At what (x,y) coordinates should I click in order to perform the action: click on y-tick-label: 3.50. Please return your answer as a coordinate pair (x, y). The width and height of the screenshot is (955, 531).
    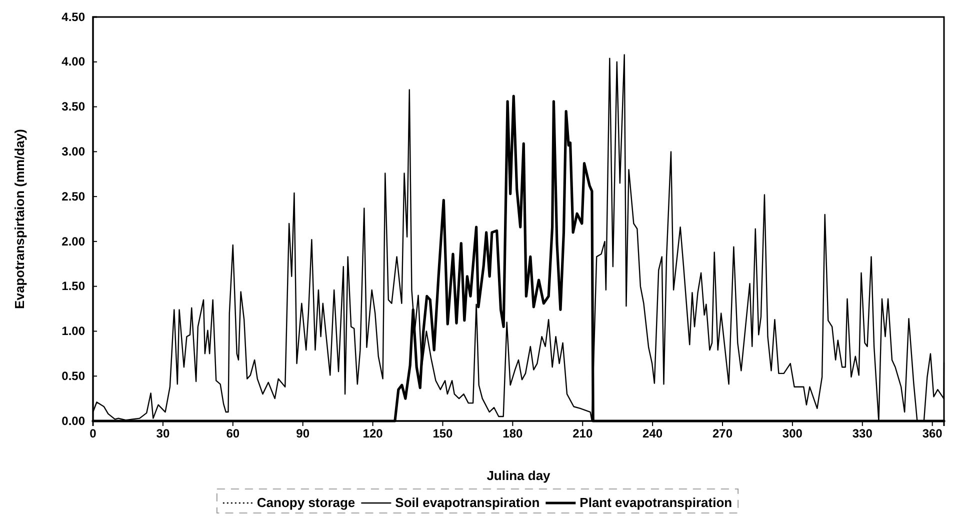
    Looking at the image, I should click on (74, 107).